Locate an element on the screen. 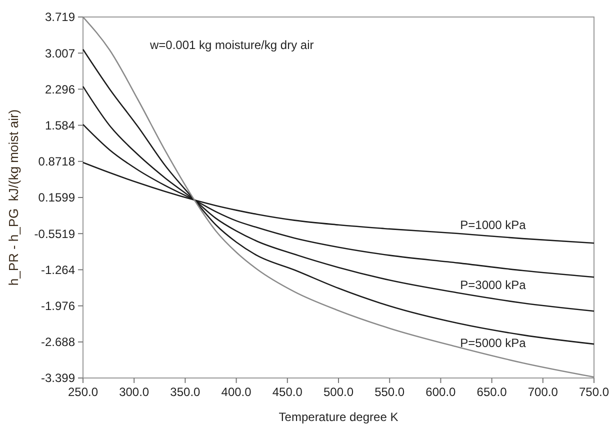 The width and height of the screenshot is (615, 428). y-tick-label: 3.007 is located at coordinates (60, 53).